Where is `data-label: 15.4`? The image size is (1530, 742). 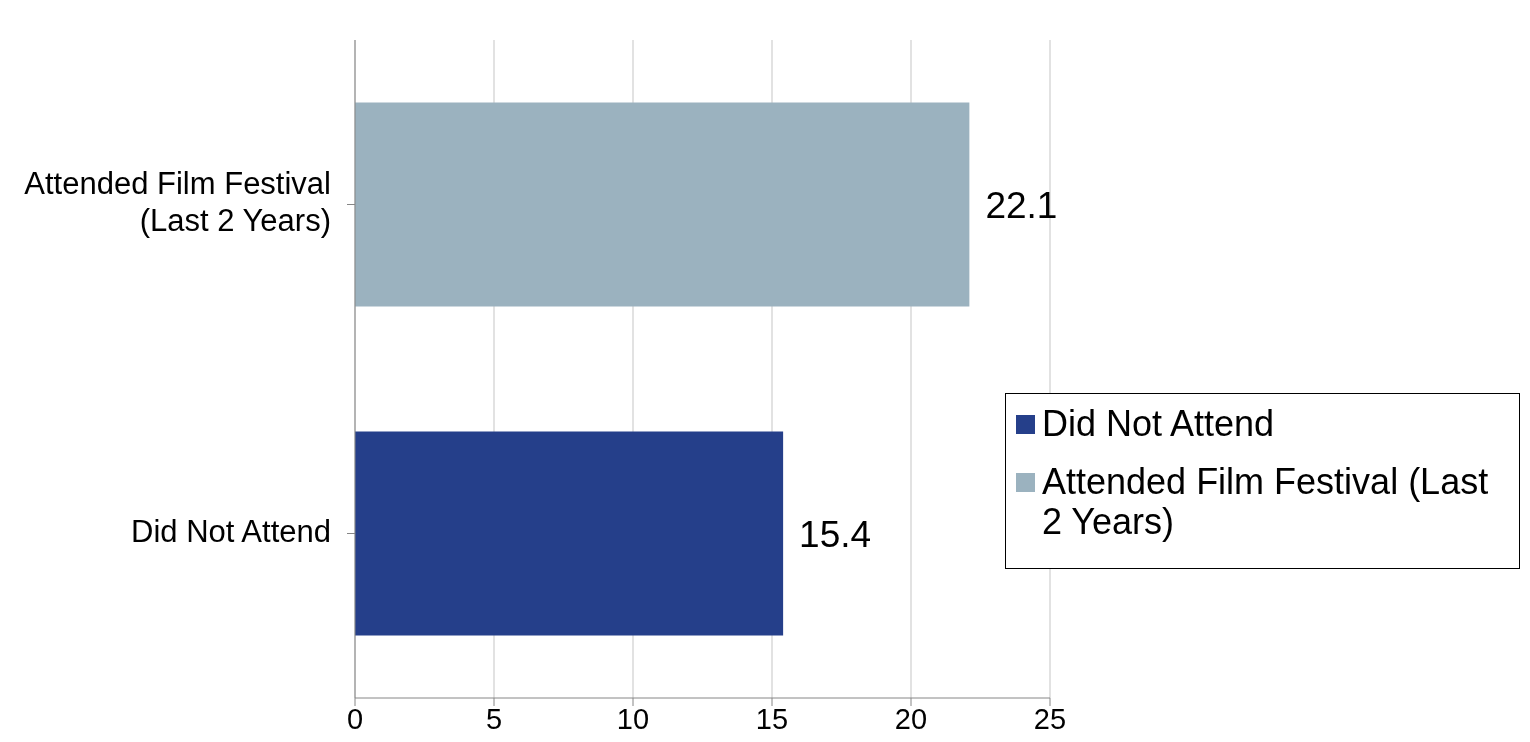
data-label: 15.4 is located at coordinates (835, 534).